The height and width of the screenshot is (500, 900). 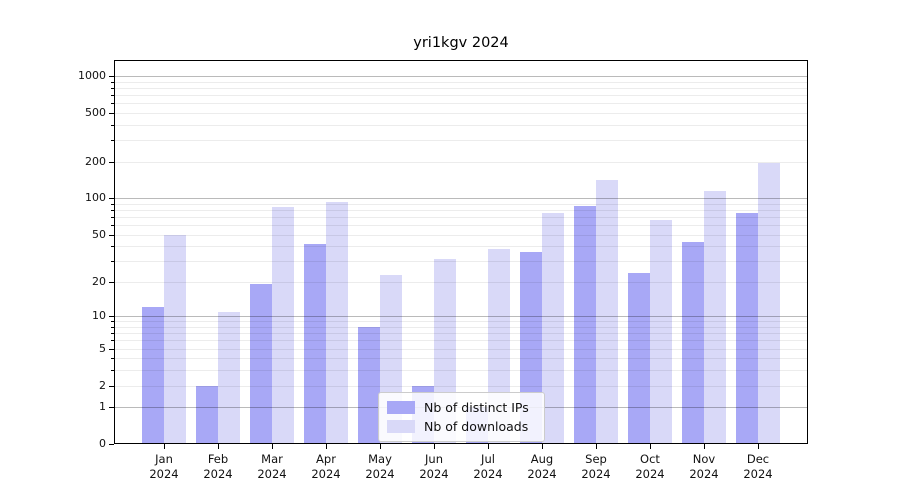 I want to click on x-tick-month: Oct, so click(x=650, y=459).